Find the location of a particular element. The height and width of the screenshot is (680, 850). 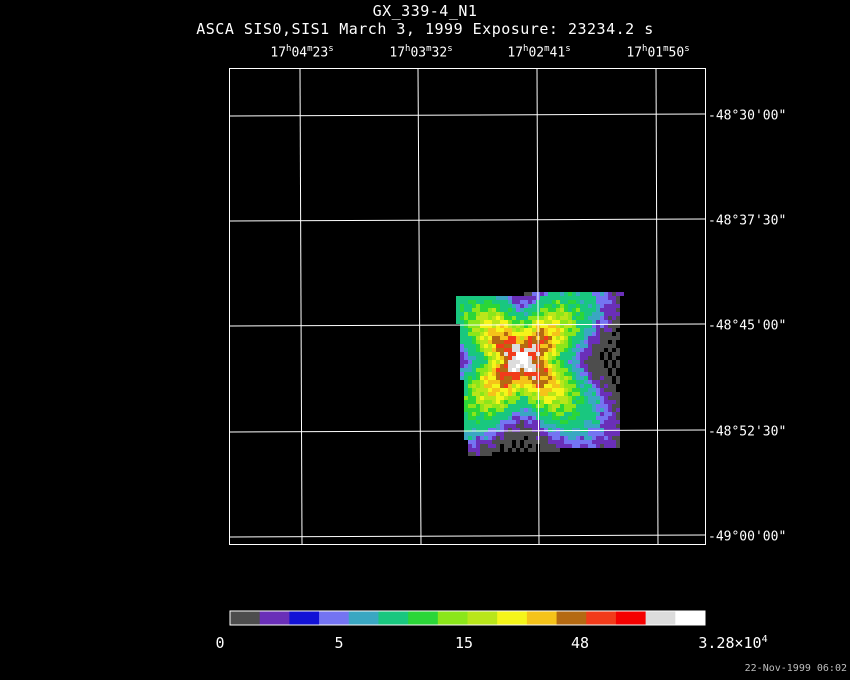

colorbar-frame is located at coordinates (467, 618).